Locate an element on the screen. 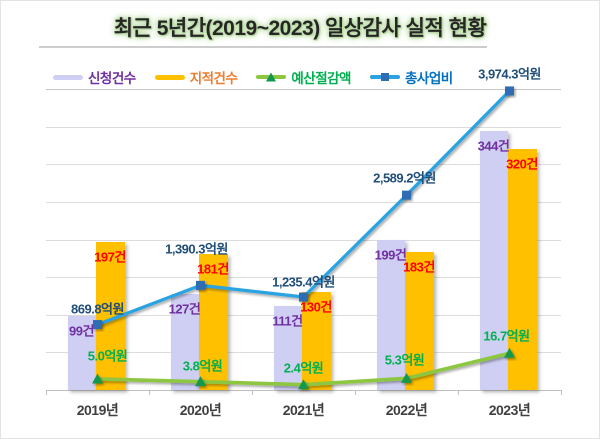  x-axis-label-2021년: 2021년 is located at coordinates (303, 410).